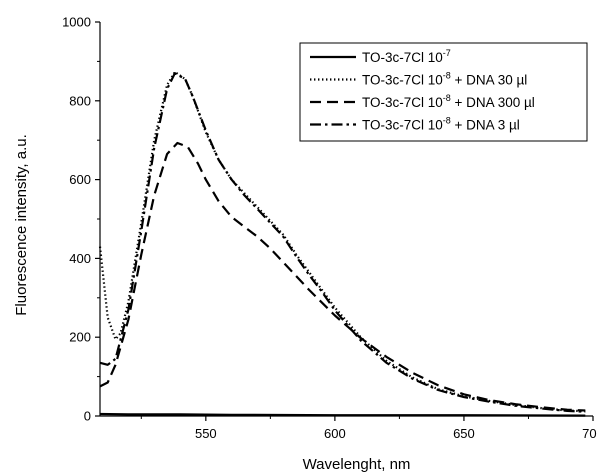 This screenshot has height=473, width=597. What do you see at coordinates (335, 433) in the screenshot?
I see `x-tick-label: 600` at bounding box center [335, 433].